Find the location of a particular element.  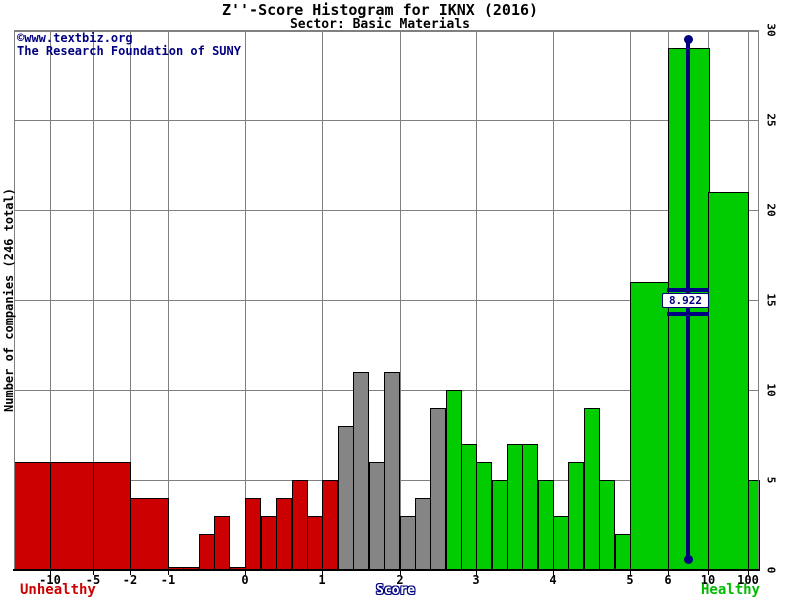

marker-upper-cap is located at coordinates (688, 290).